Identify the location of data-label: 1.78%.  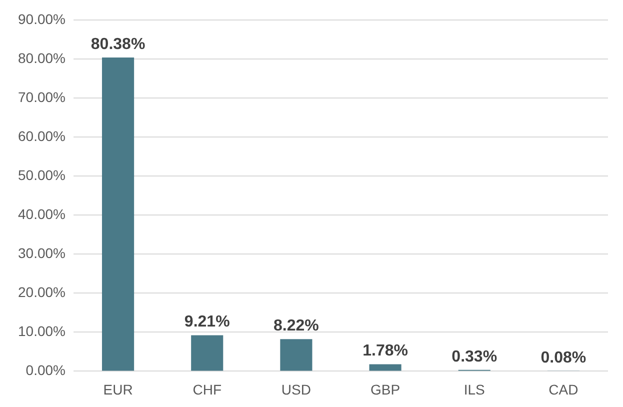
(385, 351).